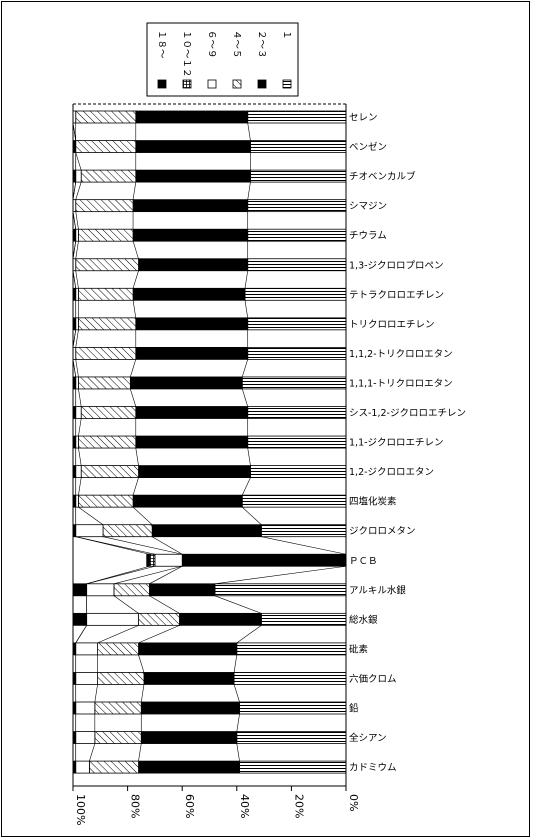 The image size is (533, 840). What do you see at coordinates (261, 44) in the screenshot?
I see `legend-label: ２～３` at bounding box center [261, 44].